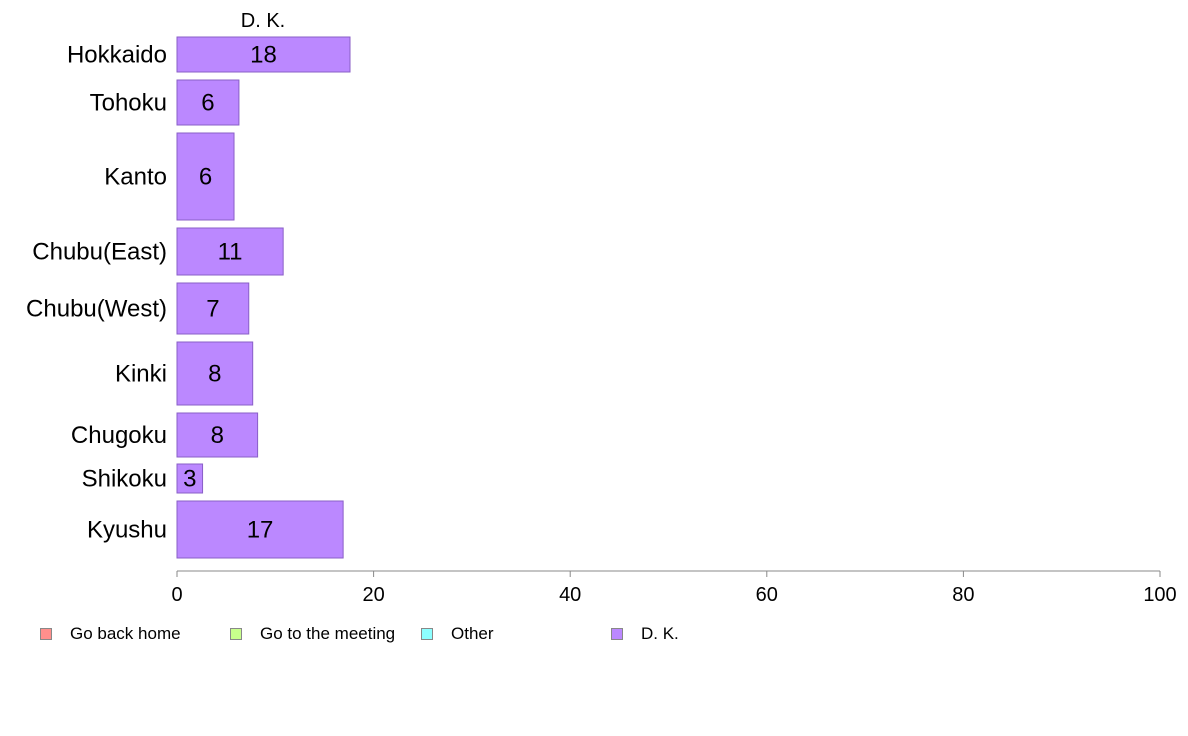 The height and width of the screenshot is (736, 1188). Describe the element at coordinates (99, 252) in the screenshot. I see `category-label-chubu-east: Chubu(East)` at that location.